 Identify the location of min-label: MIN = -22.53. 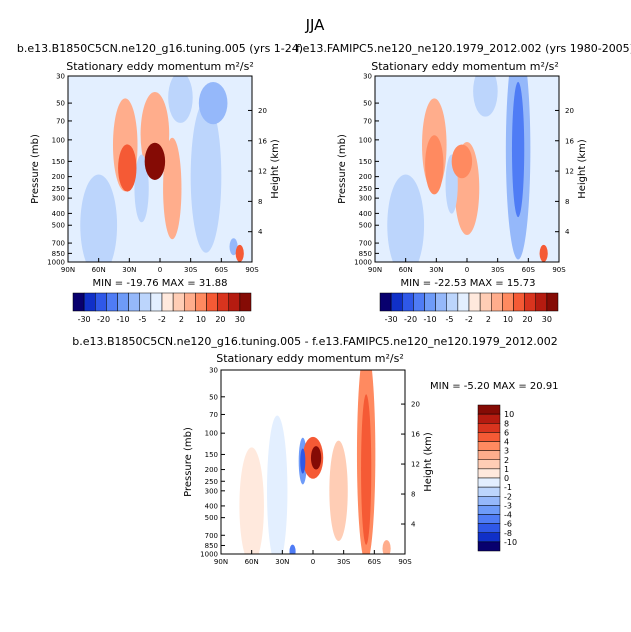
(434, 283).